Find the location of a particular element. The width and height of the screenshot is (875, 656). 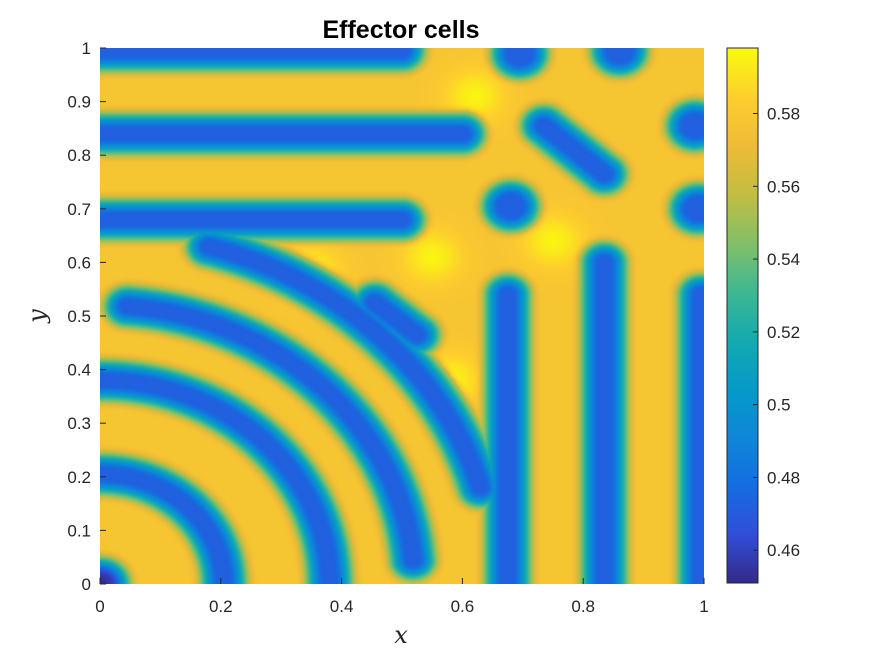

y-tick-label: 0.7 is located at coordinates (79, 209).